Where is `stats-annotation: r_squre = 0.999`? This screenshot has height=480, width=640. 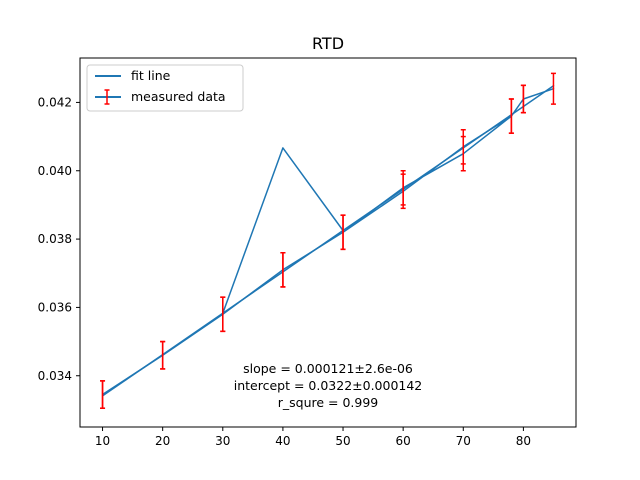 stats-annotation: r_squre = 0.999 is located at coordinates (328, 402).